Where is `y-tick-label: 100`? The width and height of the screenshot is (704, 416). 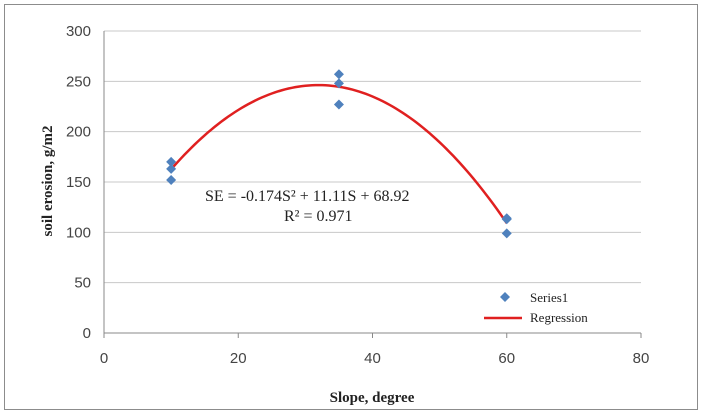
y-tick-label: 100 is located at coordinates (78, 232).